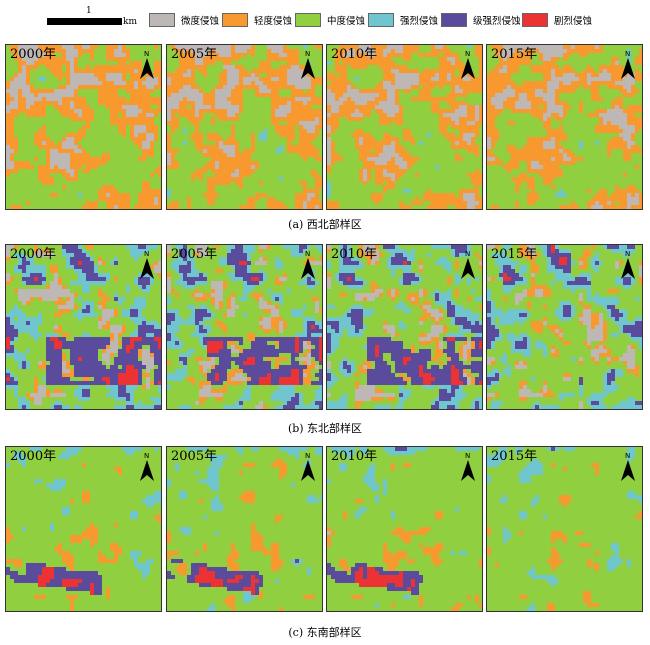 This screenshot has width=650, height=645. What do you see at coordinates (200, 21) in the screenshot?
I see `legend-label-slight: 微度侵蚀` at bounding box center [200, 21].